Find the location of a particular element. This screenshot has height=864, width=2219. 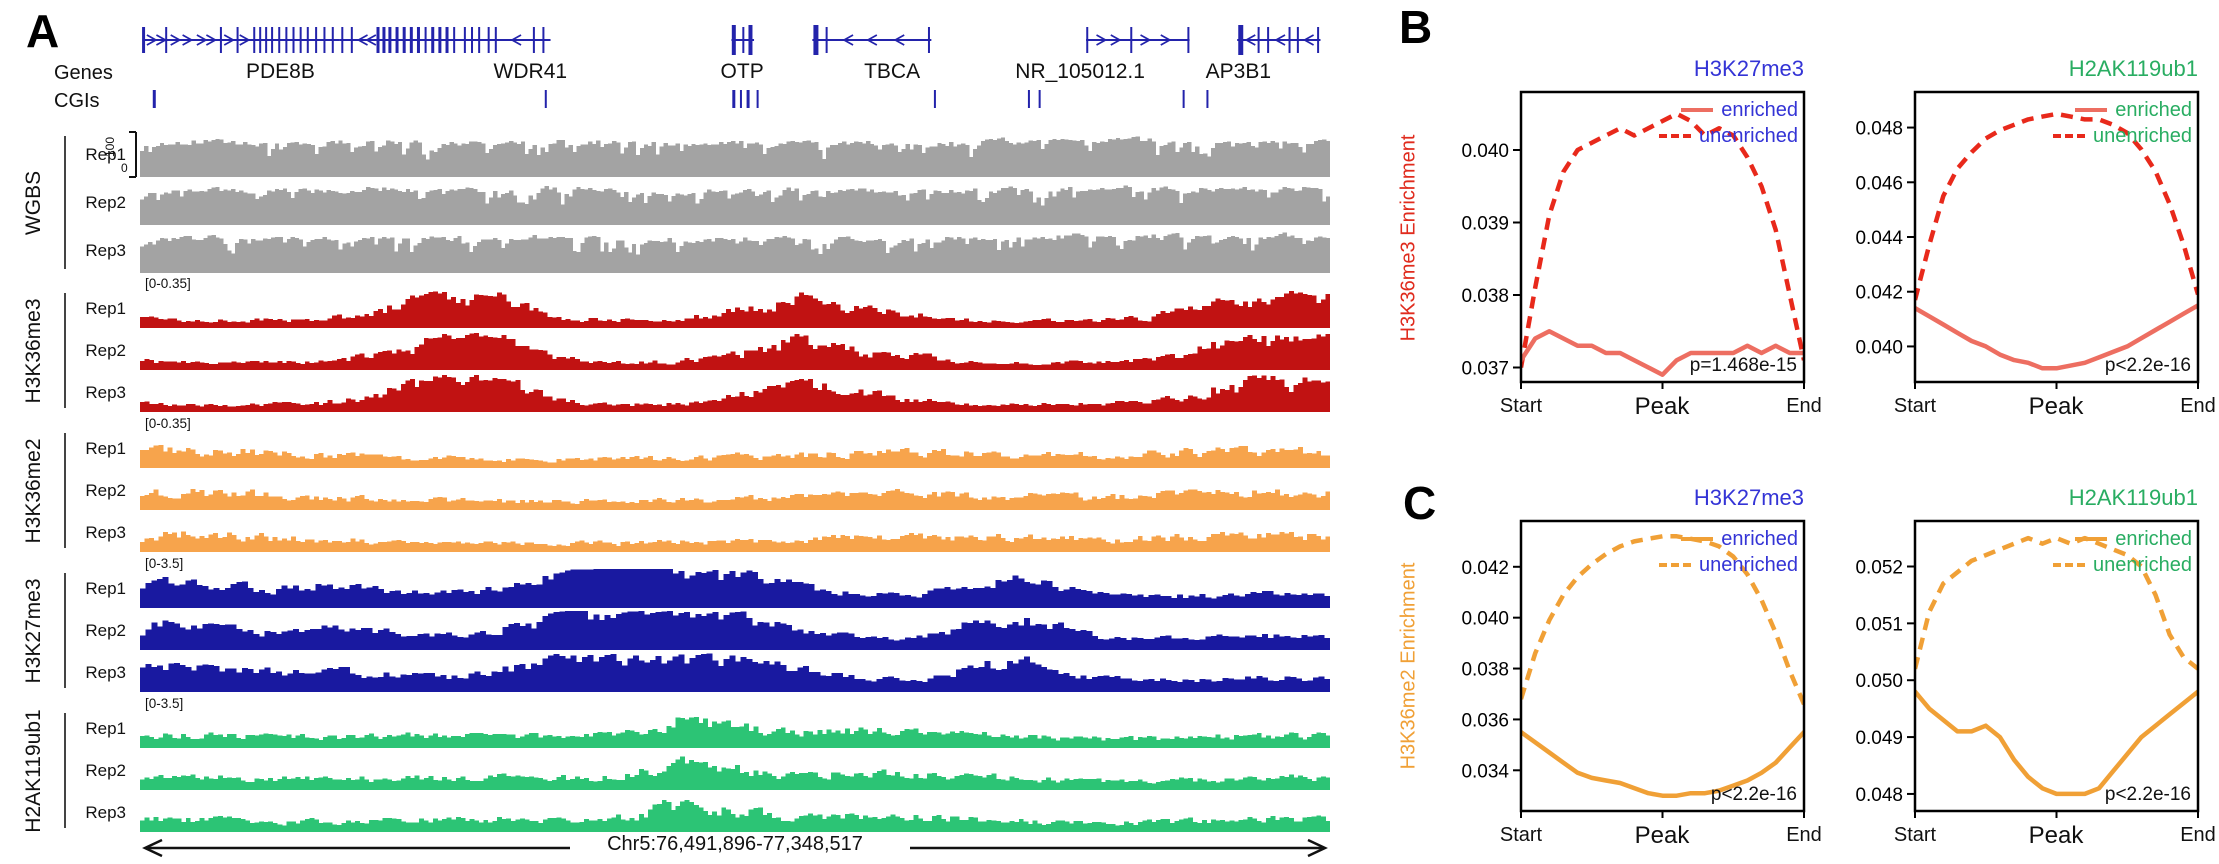

line-chart: 0.048 0.049 0.050 0.051 0.052 is located at coordinates (2027, 668).